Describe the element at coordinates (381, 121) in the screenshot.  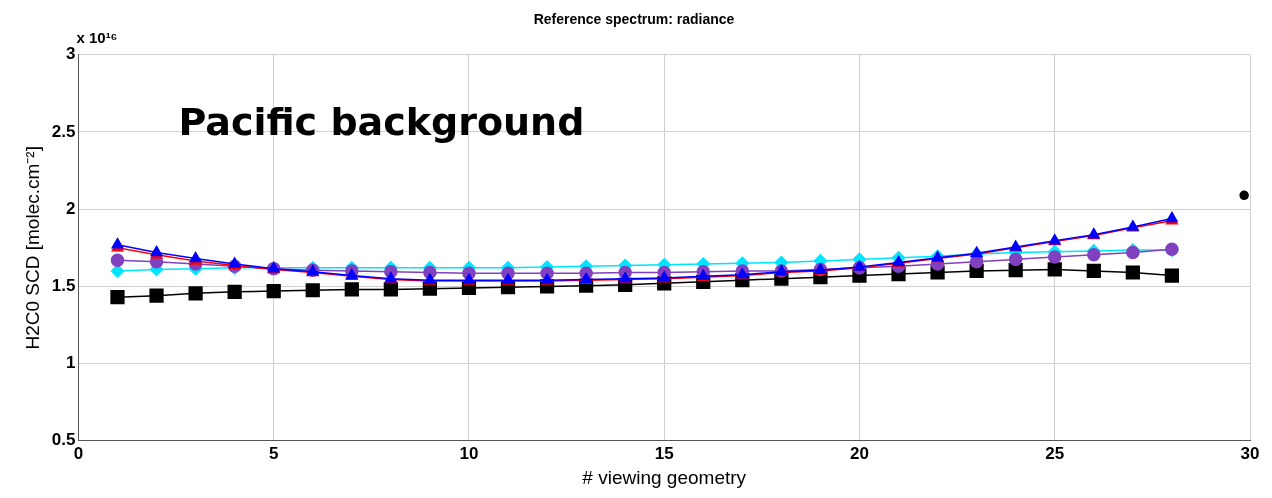
I see `annotation: Pacific background` at that location.